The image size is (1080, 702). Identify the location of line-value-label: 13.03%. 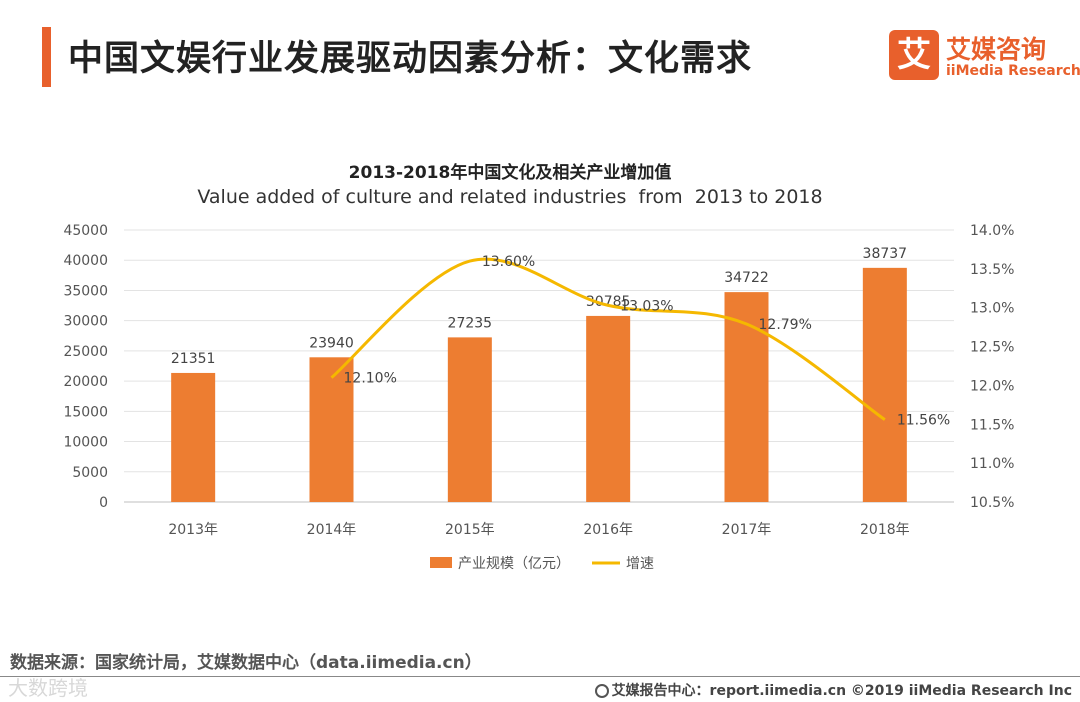
(646, 306).